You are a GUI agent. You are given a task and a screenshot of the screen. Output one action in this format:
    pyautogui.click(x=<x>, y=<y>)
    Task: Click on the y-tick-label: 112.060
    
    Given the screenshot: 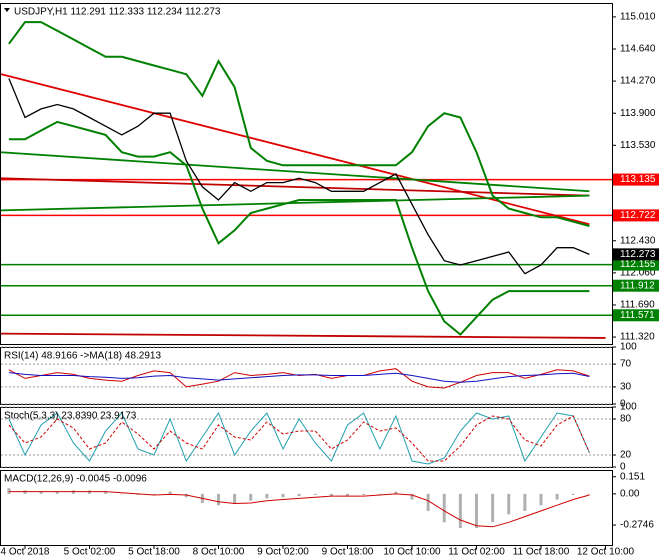 What is the action you would take?
    pyautogui.click(x=638, y=272)
    